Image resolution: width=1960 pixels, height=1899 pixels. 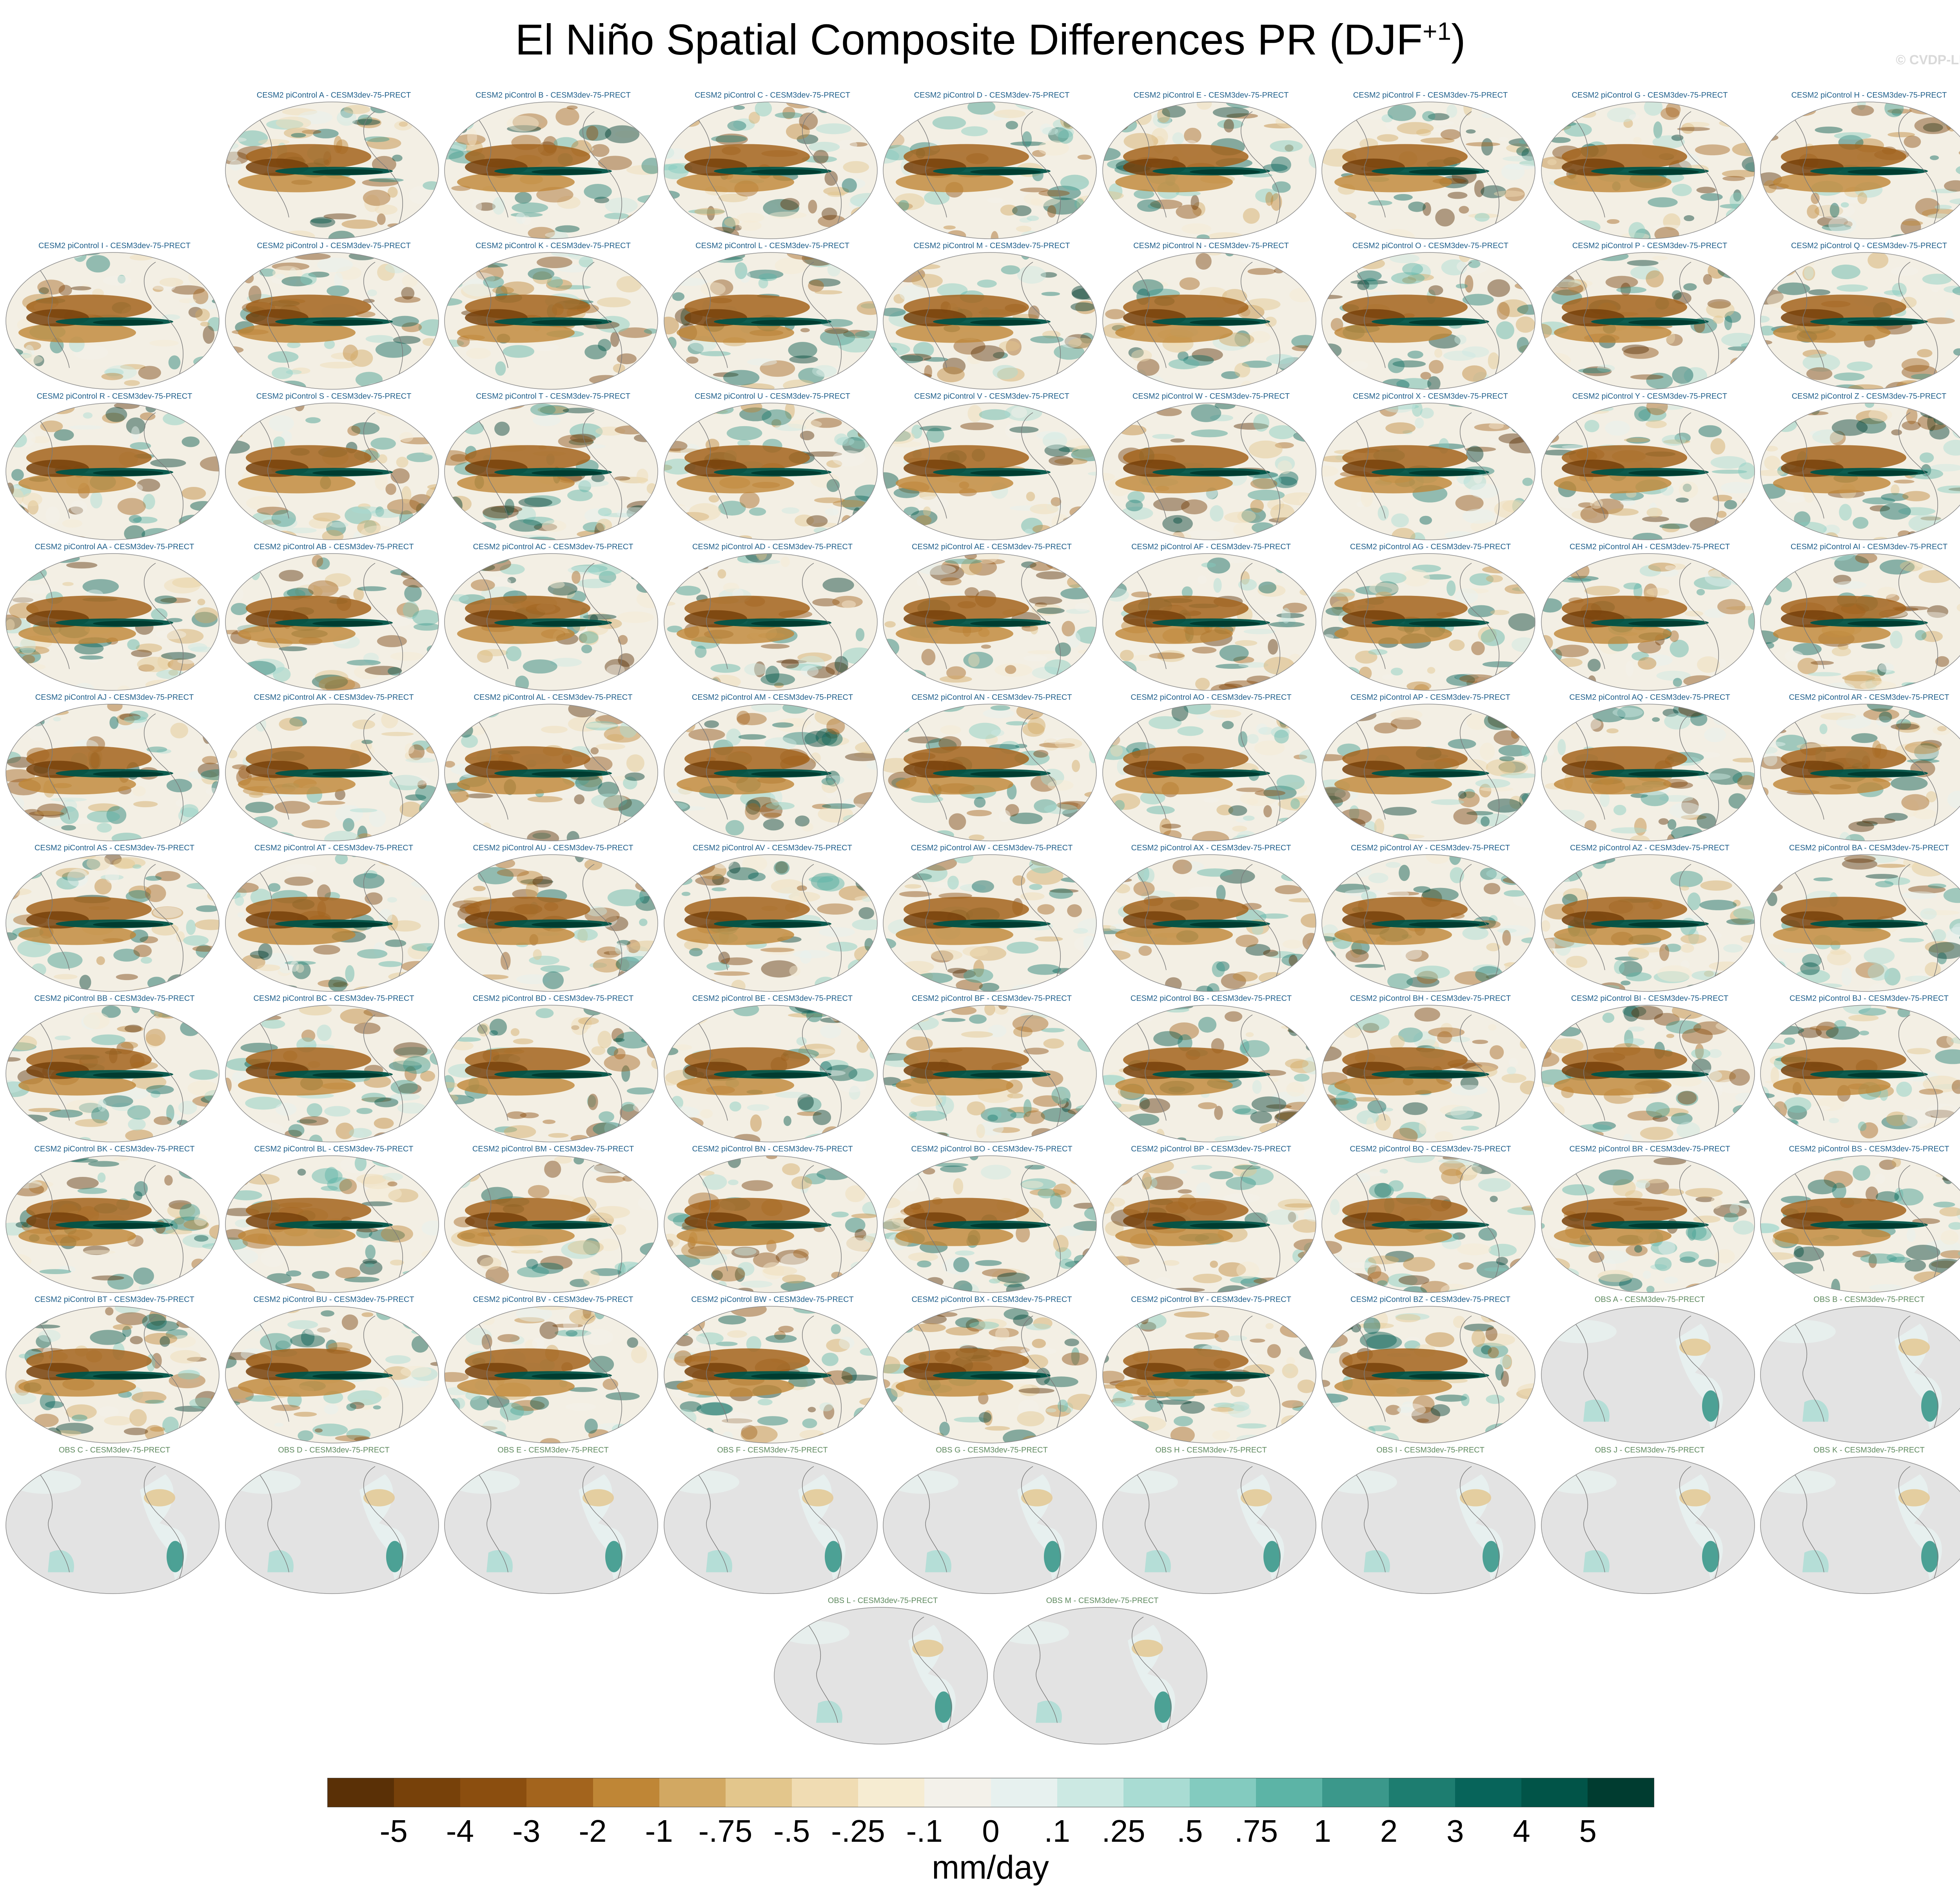 What do you see at coordinates (1430, 998) in the screenshot?
I see `panel-title: CESM2 piControl BH - CESM3dev-75-PRECT` at bounding box center [1430, 998].